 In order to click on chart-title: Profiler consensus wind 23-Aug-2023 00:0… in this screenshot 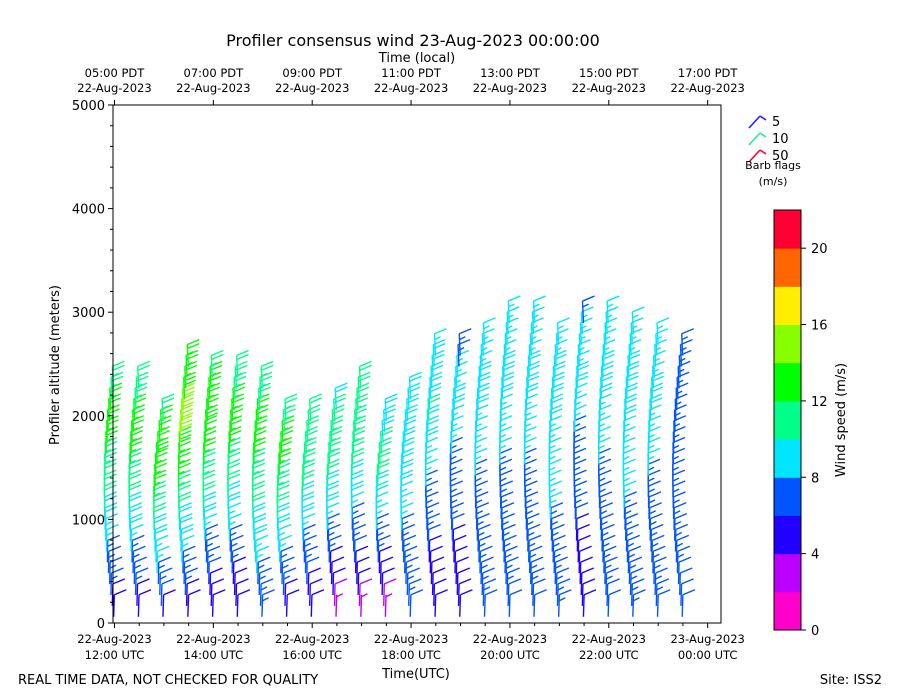, I will do `click(413, 40)`.